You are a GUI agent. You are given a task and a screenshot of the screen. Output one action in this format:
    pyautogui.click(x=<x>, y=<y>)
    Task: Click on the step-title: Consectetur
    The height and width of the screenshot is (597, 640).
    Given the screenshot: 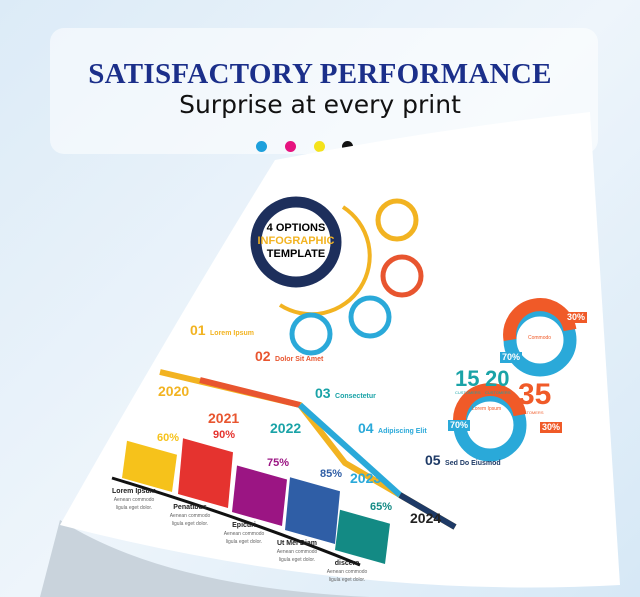 What is the action you would take?
    pyautogui.click(x=355, y=396)
    